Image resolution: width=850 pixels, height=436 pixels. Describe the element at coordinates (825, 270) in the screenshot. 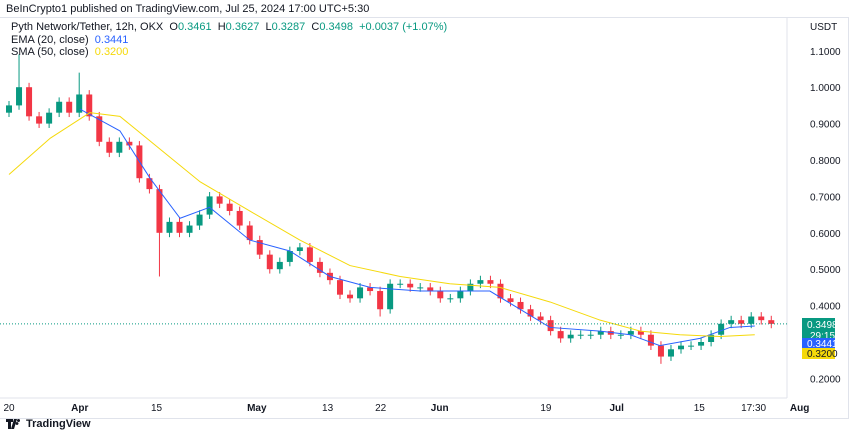

I see `y-tick-label: 0.5000` at that location.